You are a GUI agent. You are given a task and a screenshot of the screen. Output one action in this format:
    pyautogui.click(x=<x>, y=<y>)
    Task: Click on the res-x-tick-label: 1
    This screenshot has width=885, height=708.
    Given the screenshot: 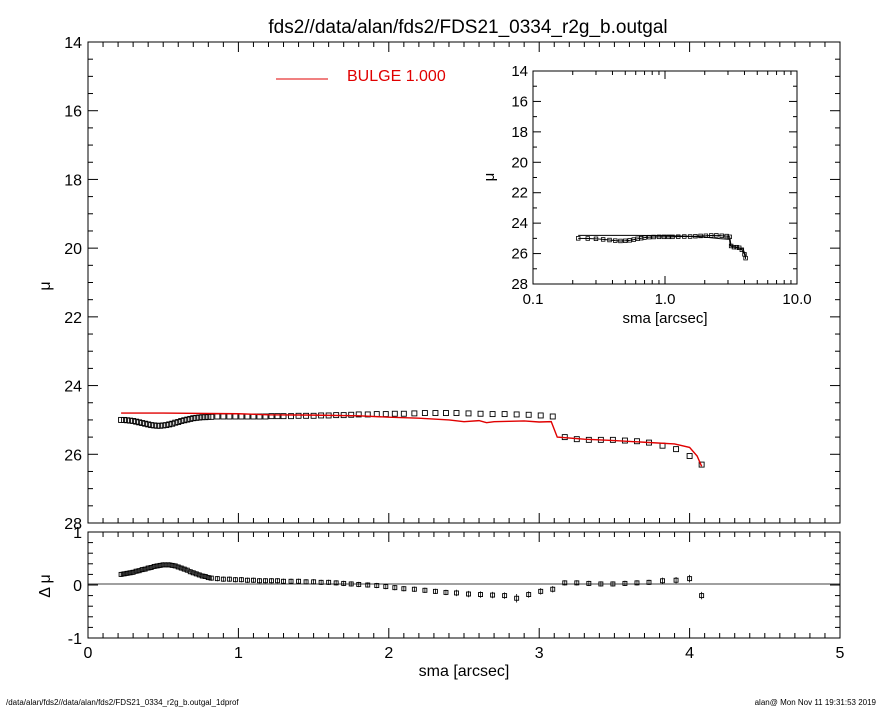 What is the action you would take?
    pyautogui.click(x=238, y=653)
    